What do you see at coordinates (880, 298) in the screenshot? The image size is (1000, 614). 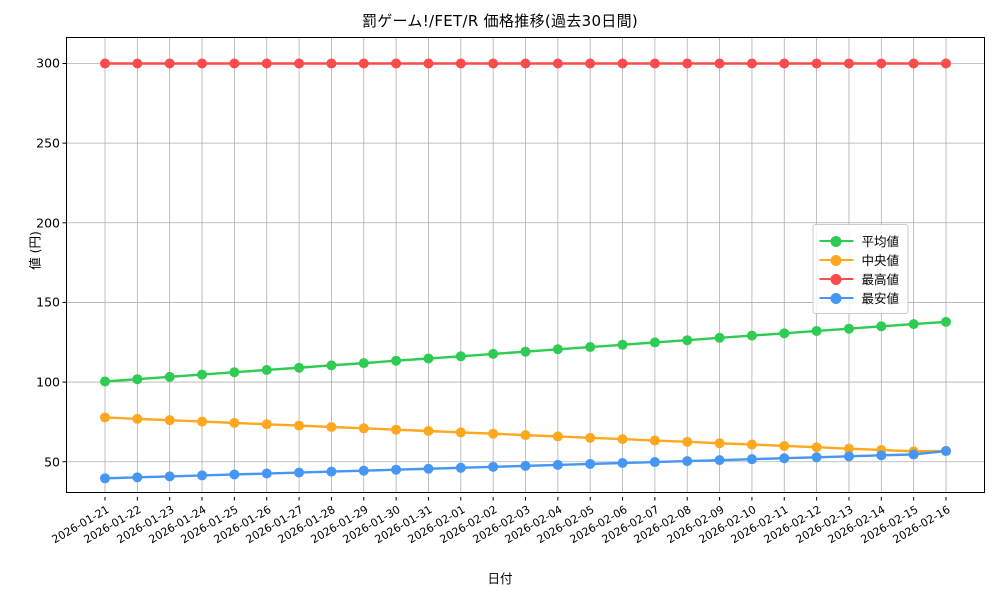 I see `legend-label: 最安値` at bounding box center [880, 298].